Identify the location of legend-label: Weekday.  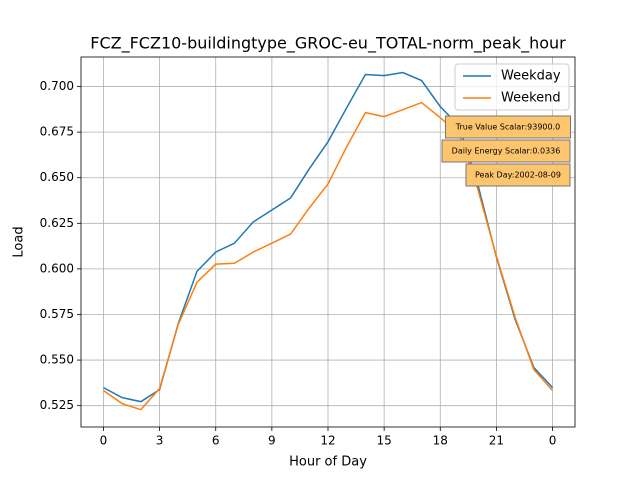
(531, 76).